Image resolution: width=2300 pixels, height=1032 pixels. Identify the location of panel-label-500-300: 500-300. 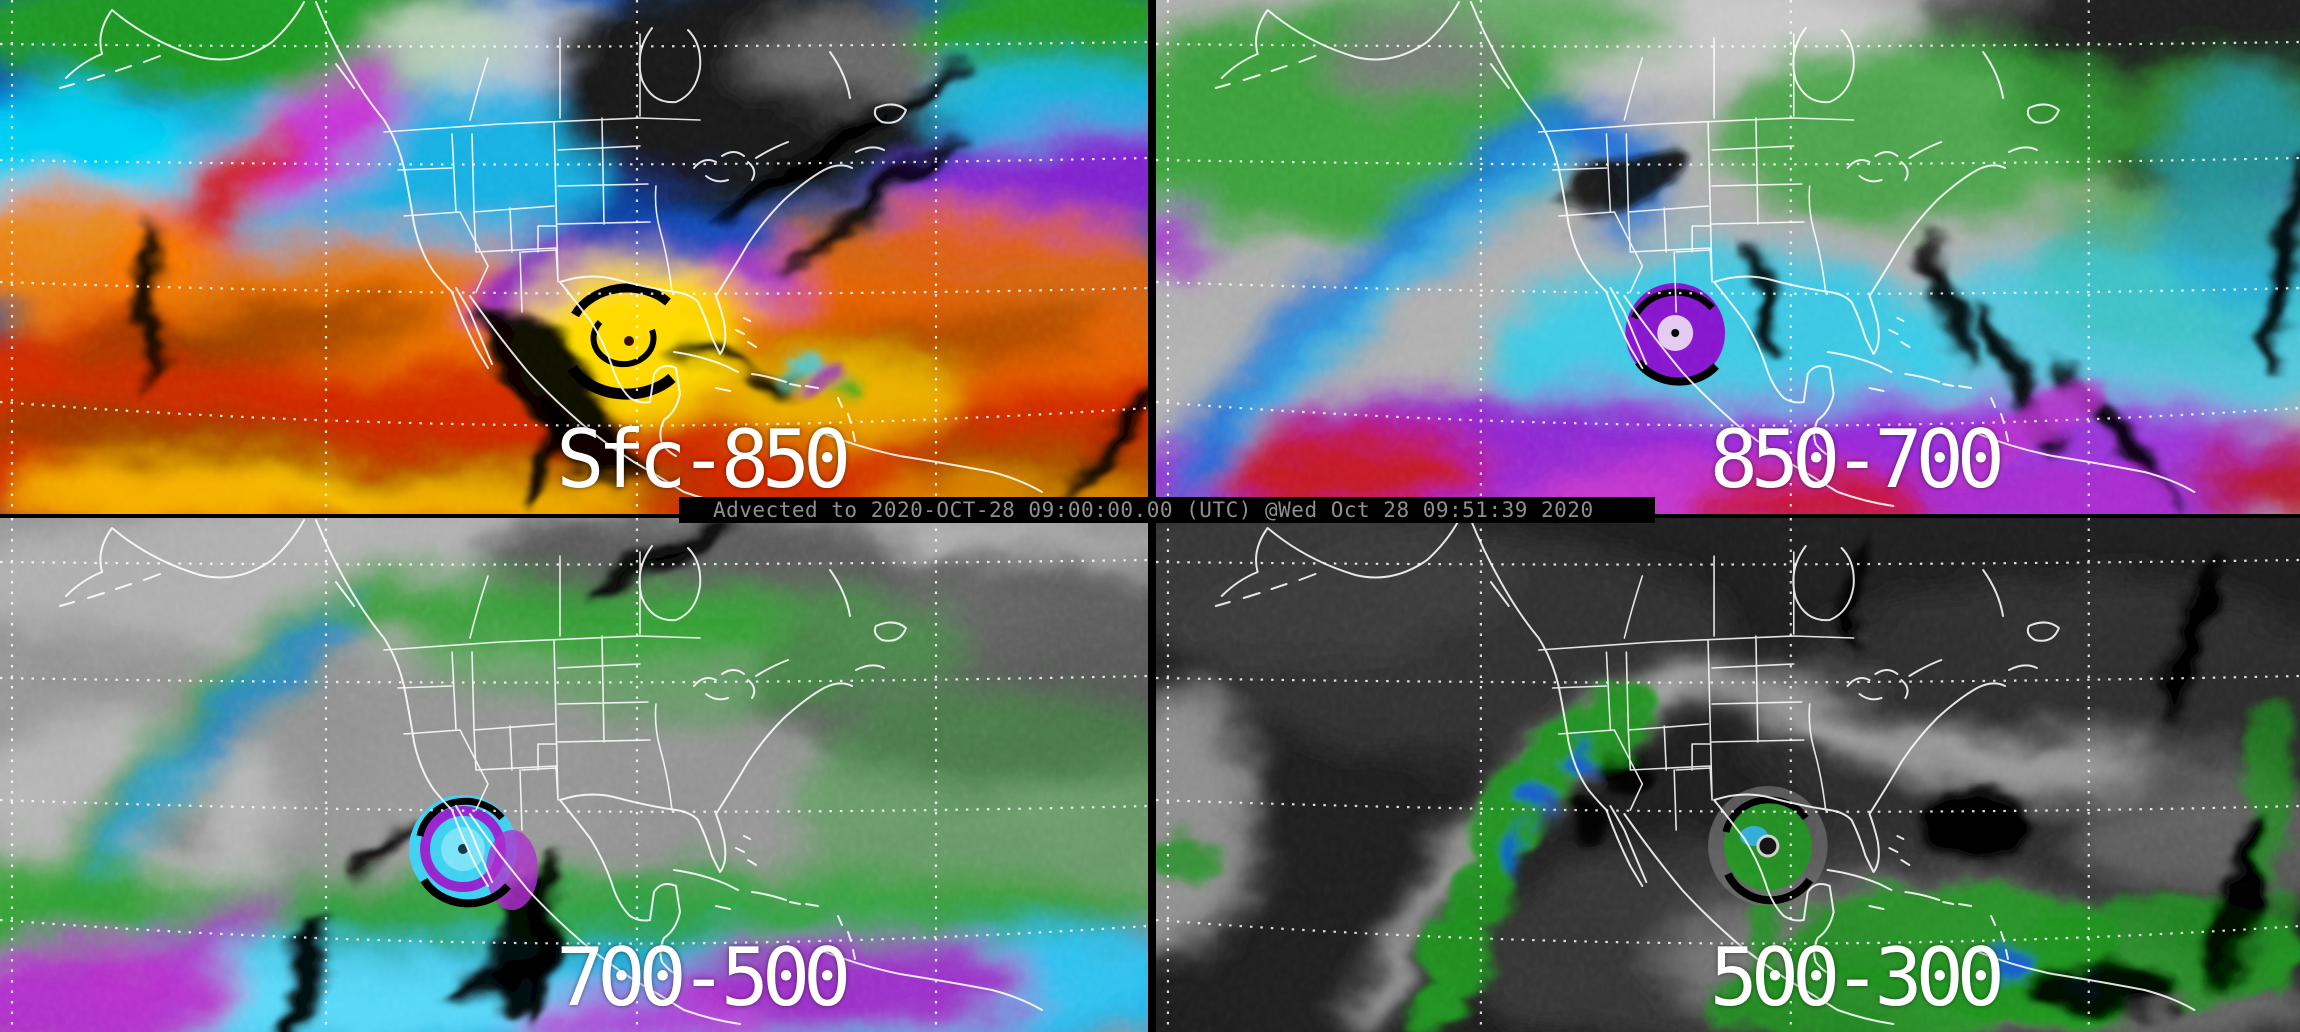
(1857, 977).